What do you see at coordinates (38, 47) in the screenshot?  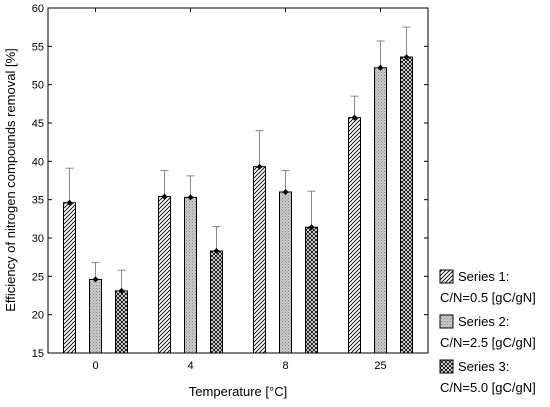 I see `y-tick-label: 55` at bounding box center [38, 47].